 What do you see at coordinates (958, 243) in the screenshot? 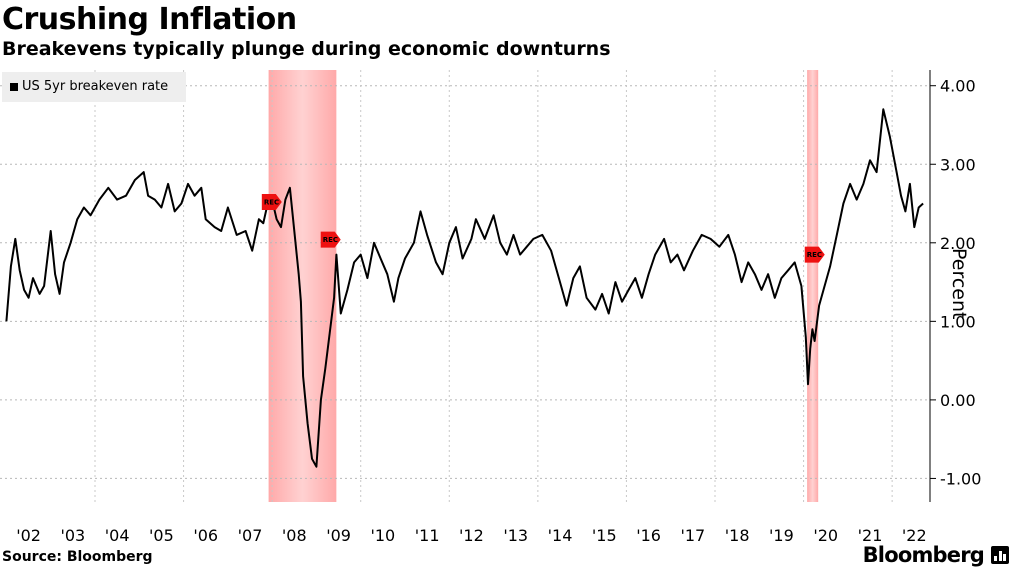
I see `y-tick-label: 2.00` at bounding box center [958, 243].